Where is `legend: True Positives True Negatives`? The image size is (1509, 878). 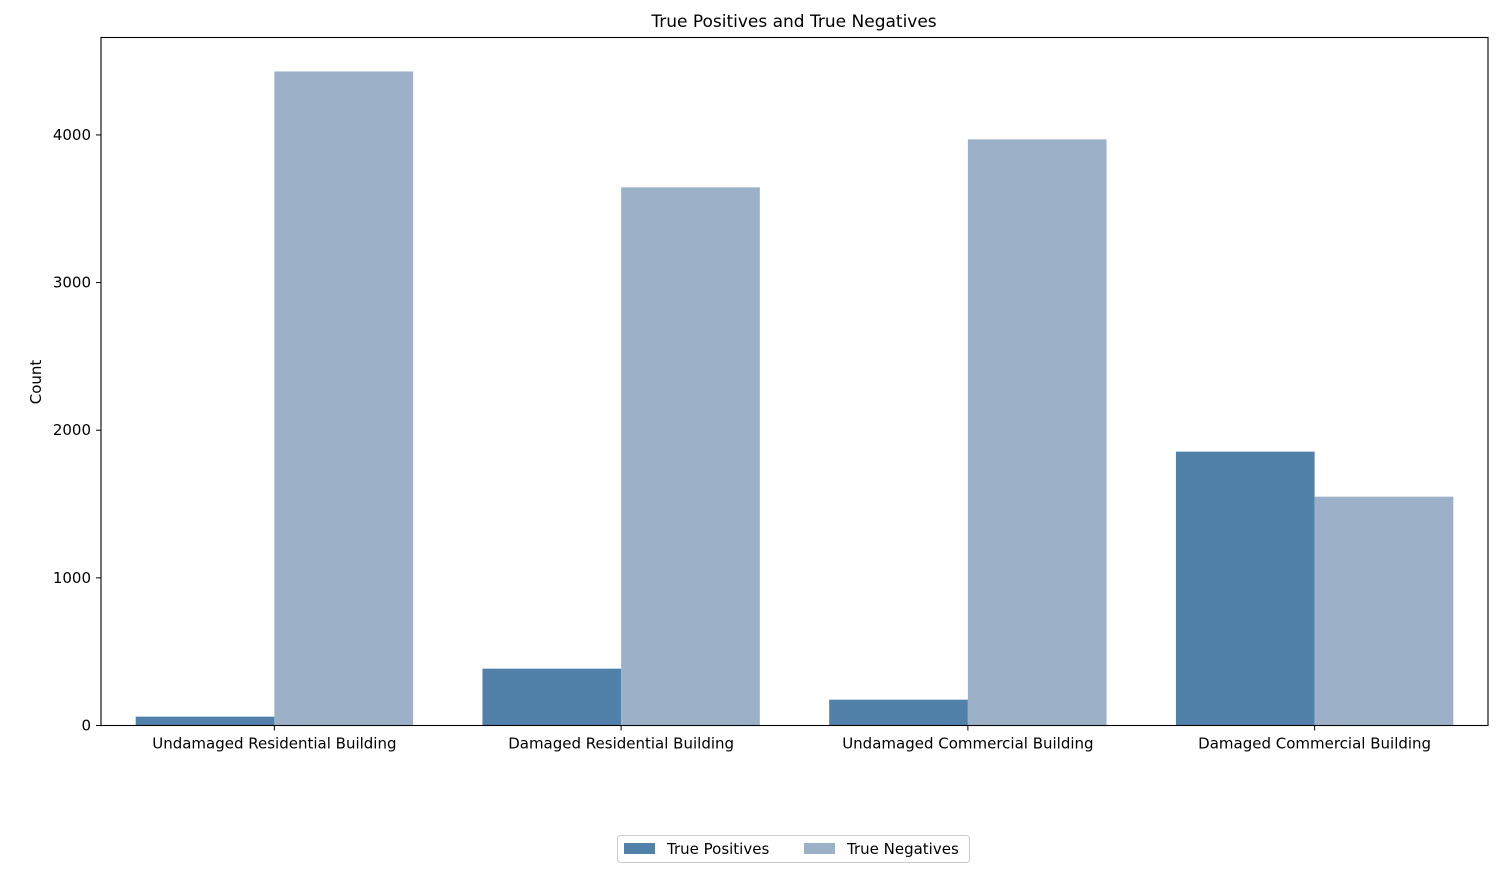 legend: True Positives True Negatives is located at coordinates (793, 849).